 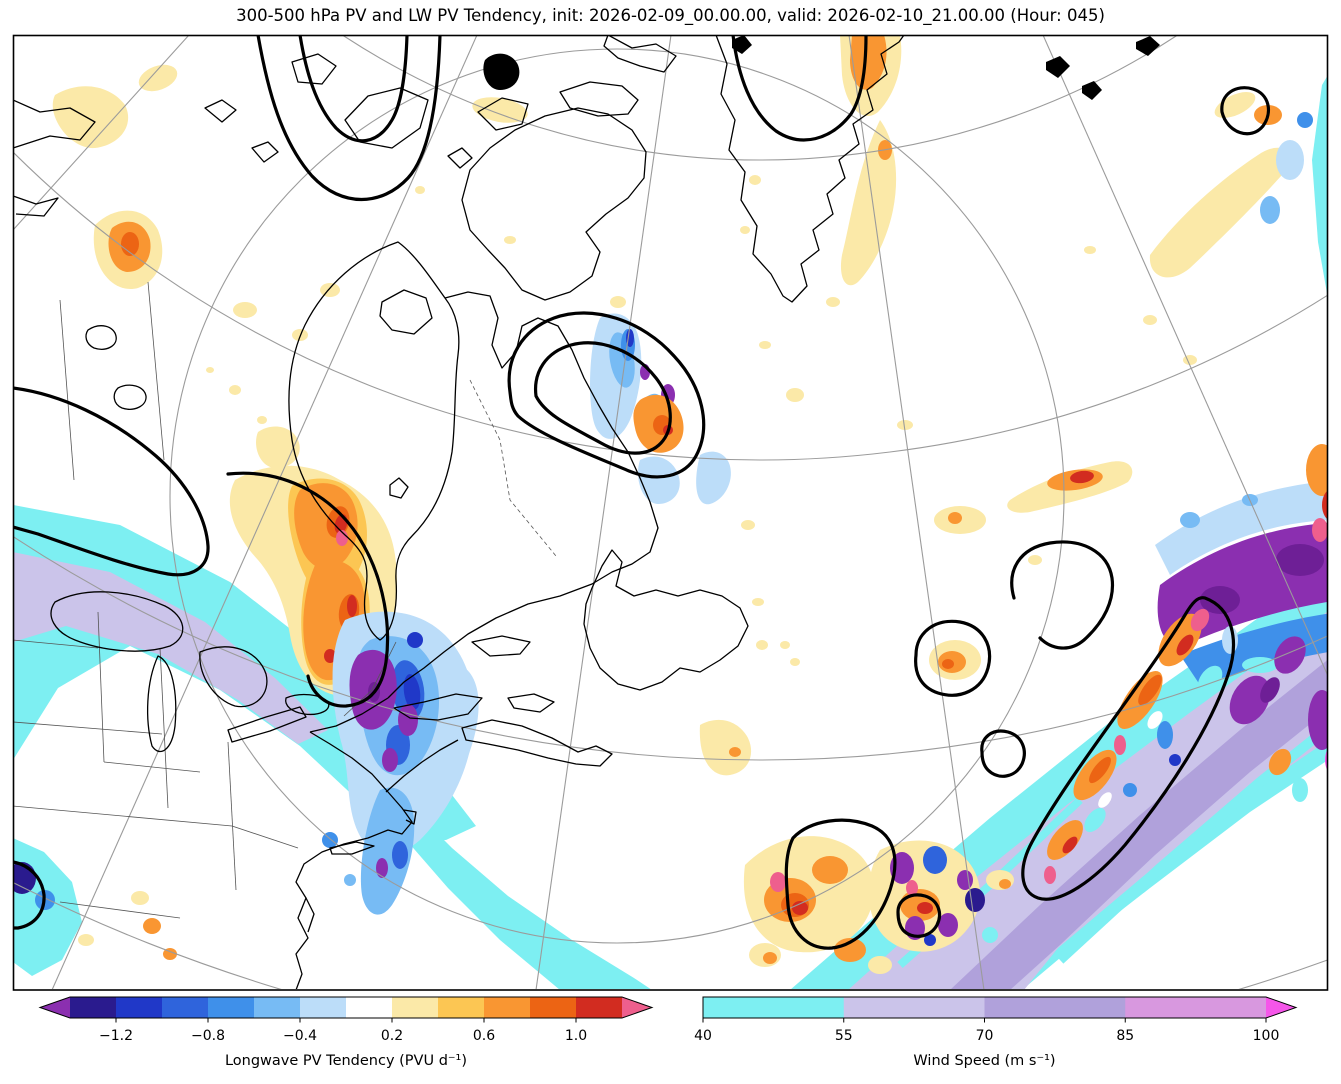 What do you see at coordinates (1266, 1036) in the screenshot?
I see `wind_speed-tick: 100` at bounding box center [1266, 1036].